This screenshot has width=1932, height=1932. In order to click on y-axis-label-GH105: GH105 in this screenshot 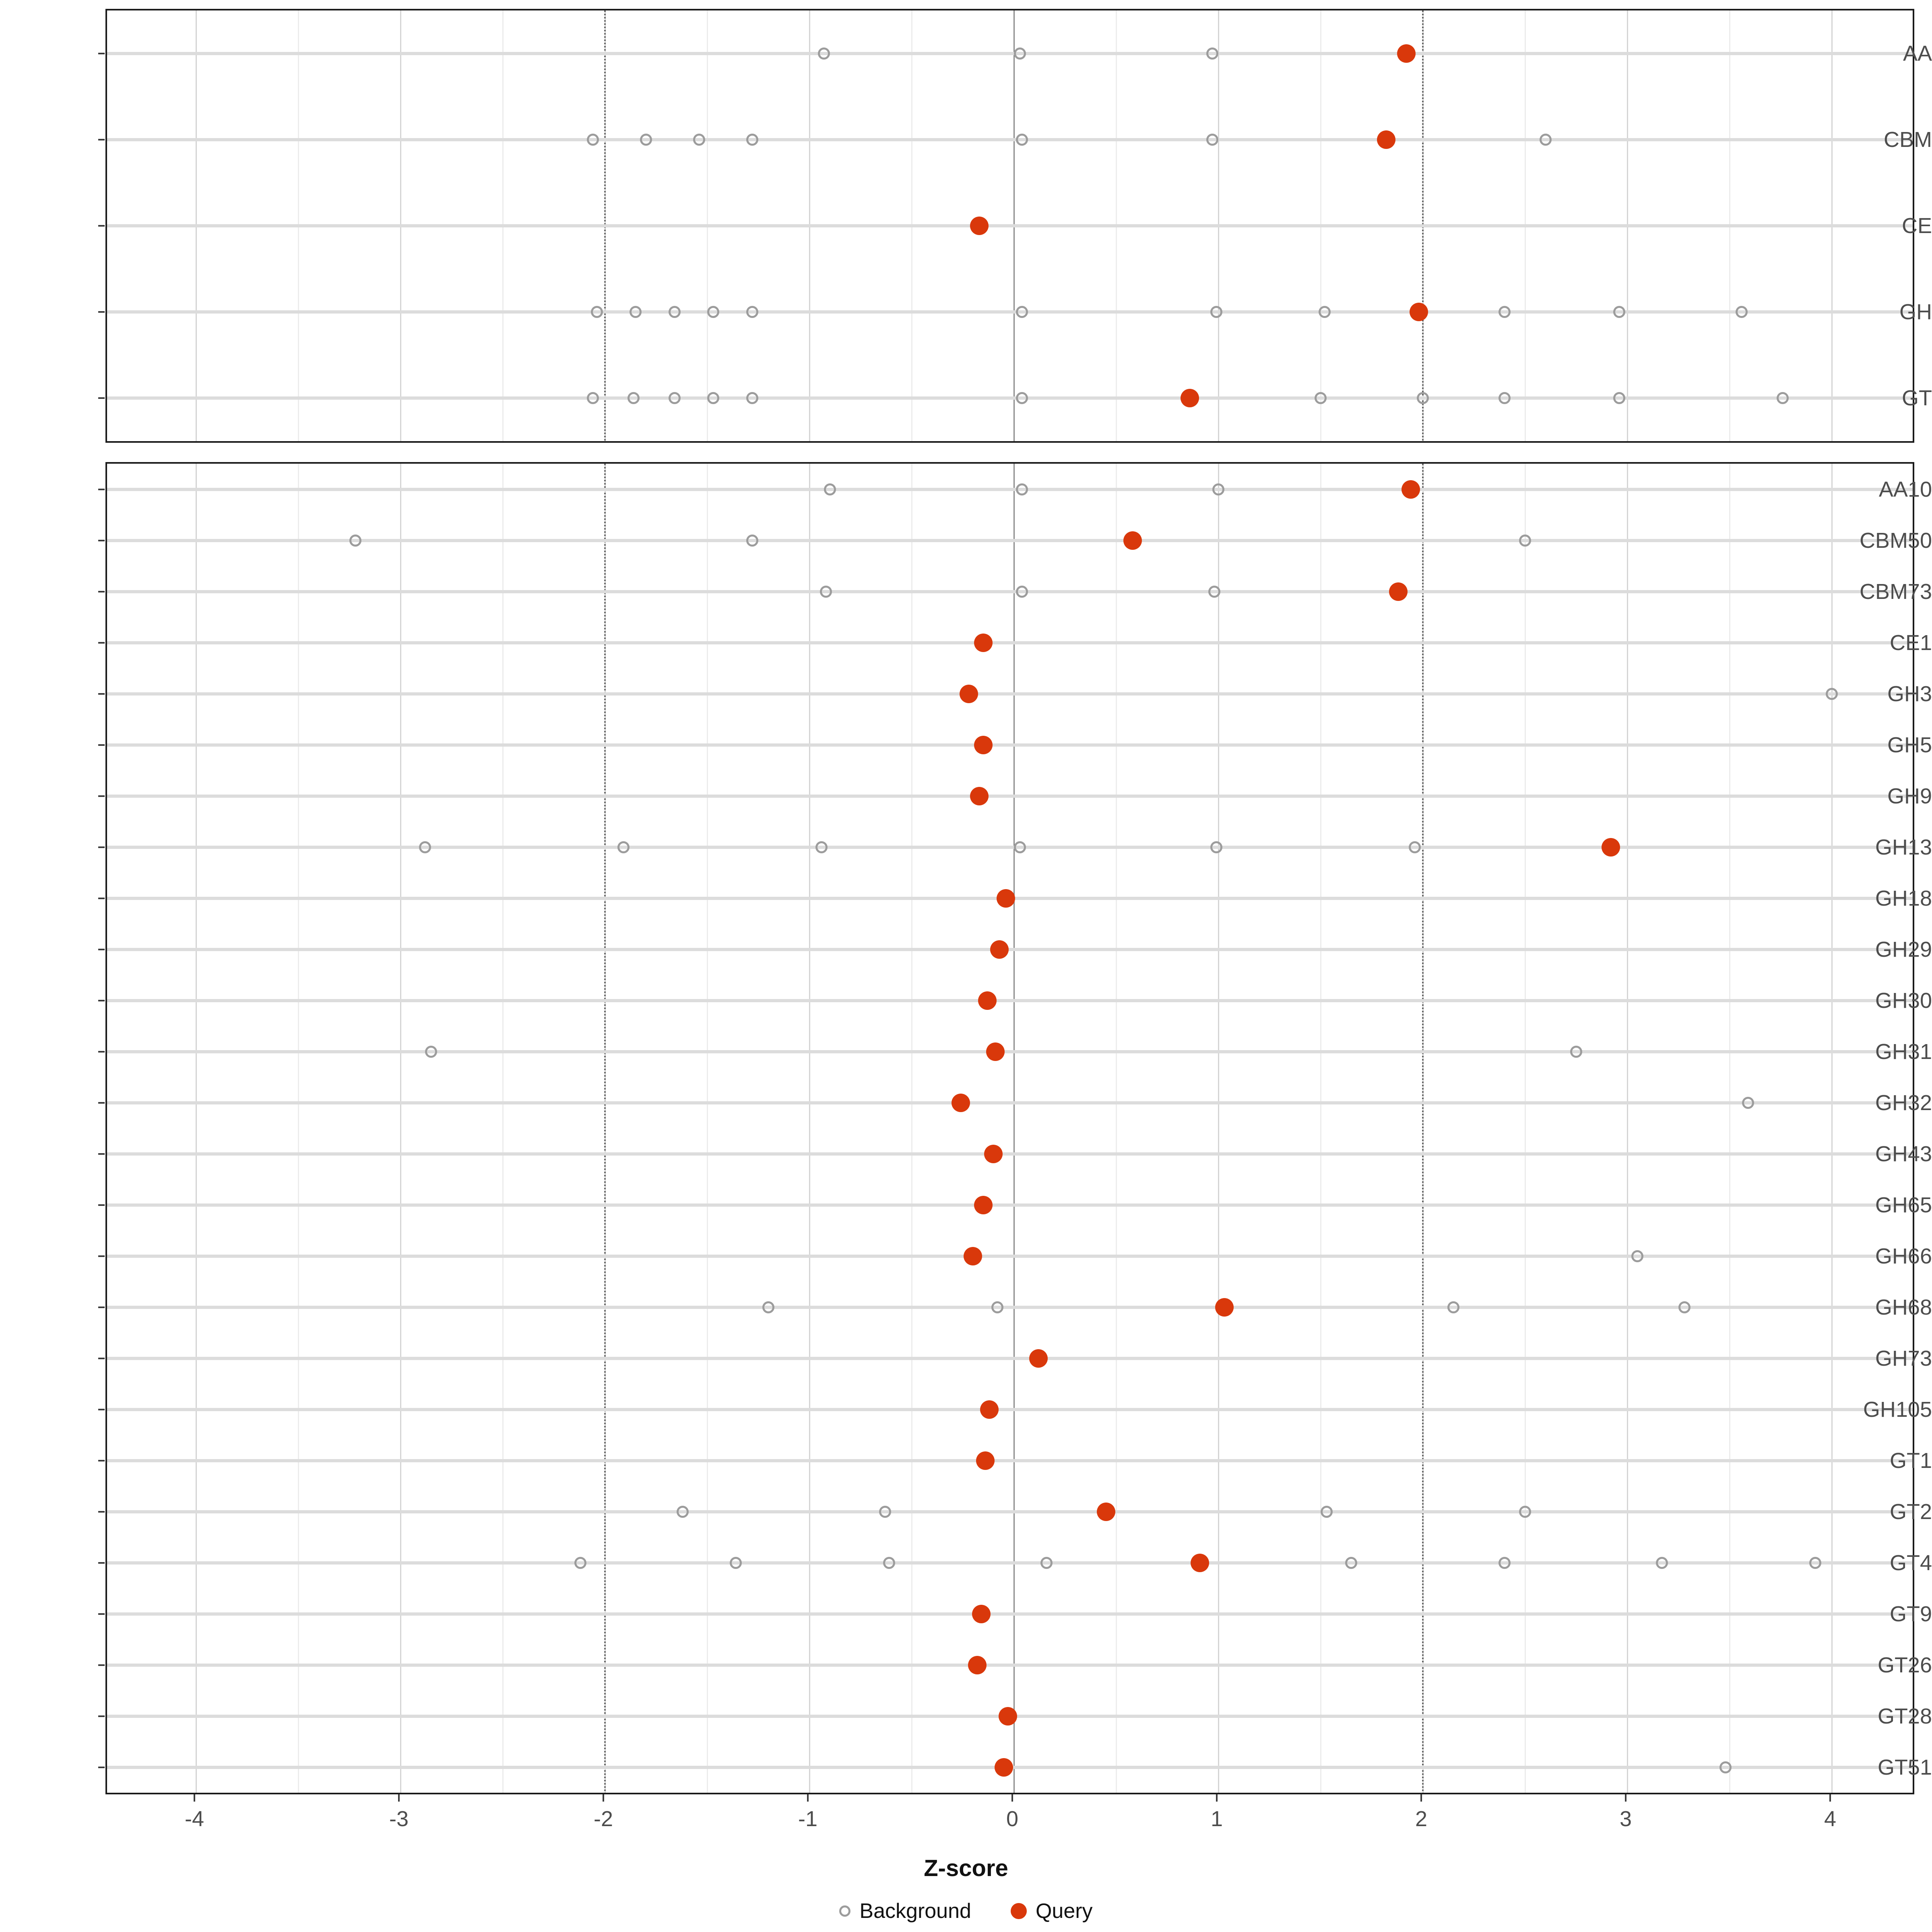, I will do `click(1897, 1409)`.